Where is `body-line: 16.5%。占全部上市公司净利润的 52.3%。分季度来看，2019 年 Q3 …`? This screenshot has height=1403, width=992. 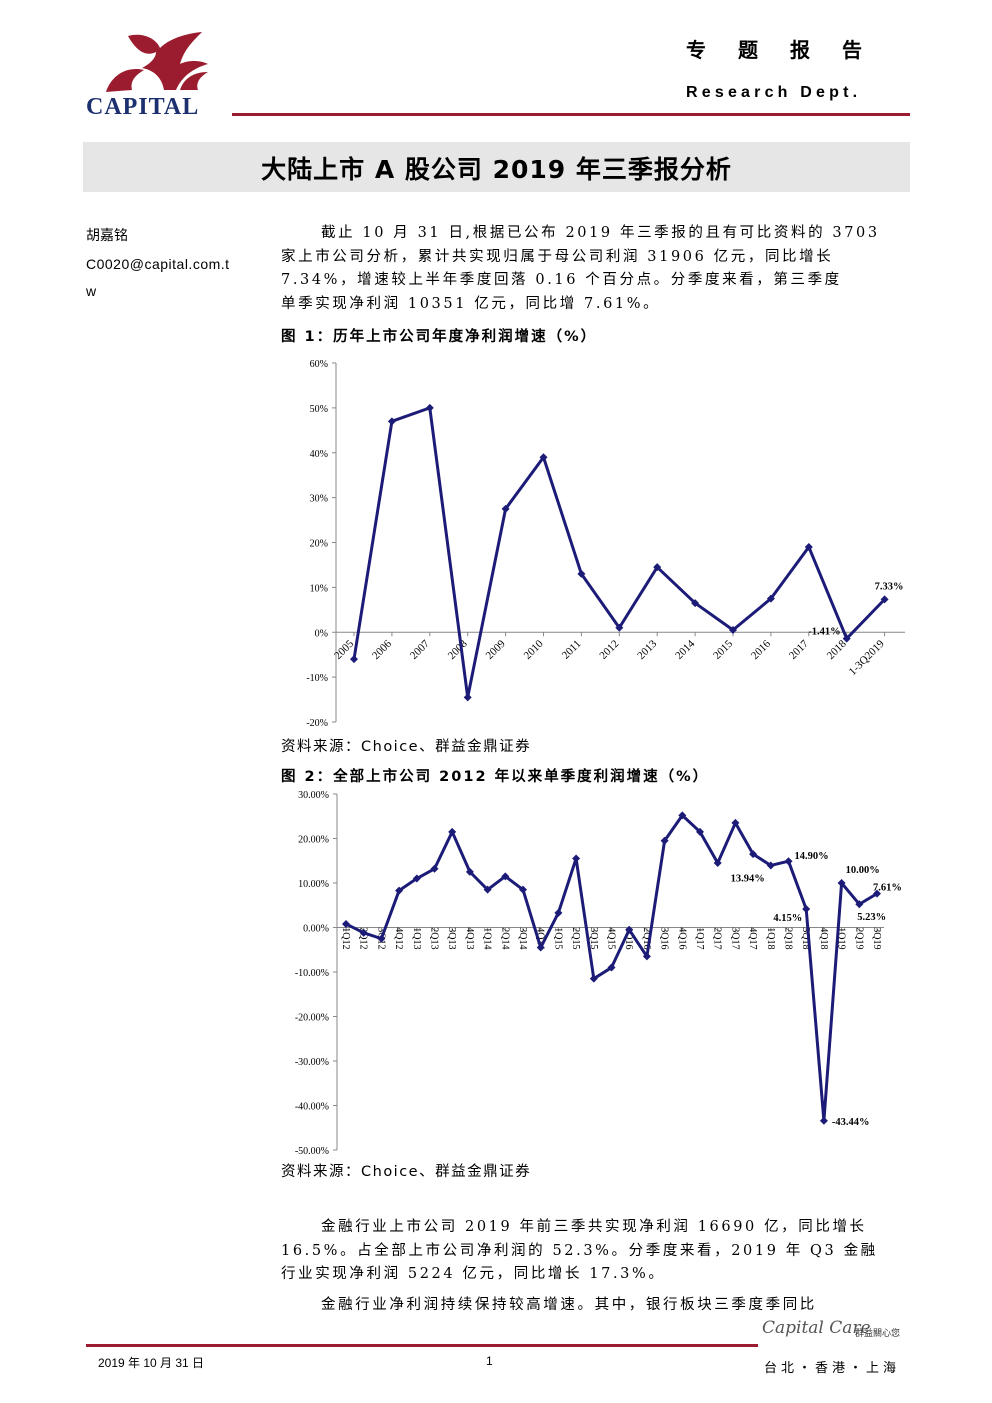 body-line: 16.5%。占全部上市公司净利润的 52.3%。分季度来看，2019 年 Q3 … is located at coordinates (579, 1250).